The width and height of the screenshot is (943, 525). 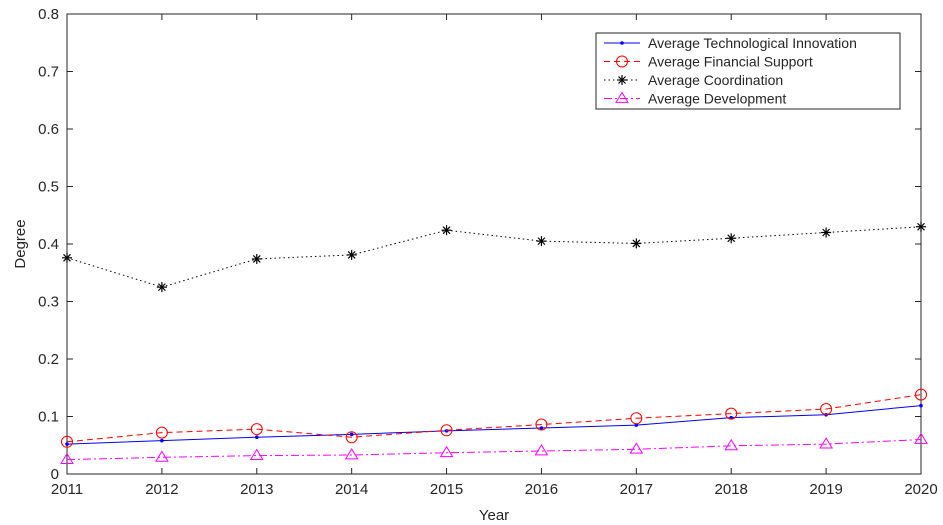 I want to click on y-tick-label: 0.7, so click(x=48, y=72).